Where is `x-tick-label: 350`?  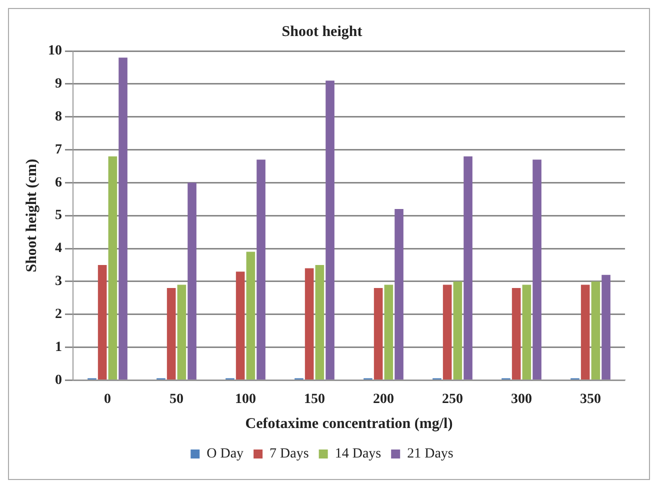
x-tick-label: 350 is located at coordinates (590, 400).